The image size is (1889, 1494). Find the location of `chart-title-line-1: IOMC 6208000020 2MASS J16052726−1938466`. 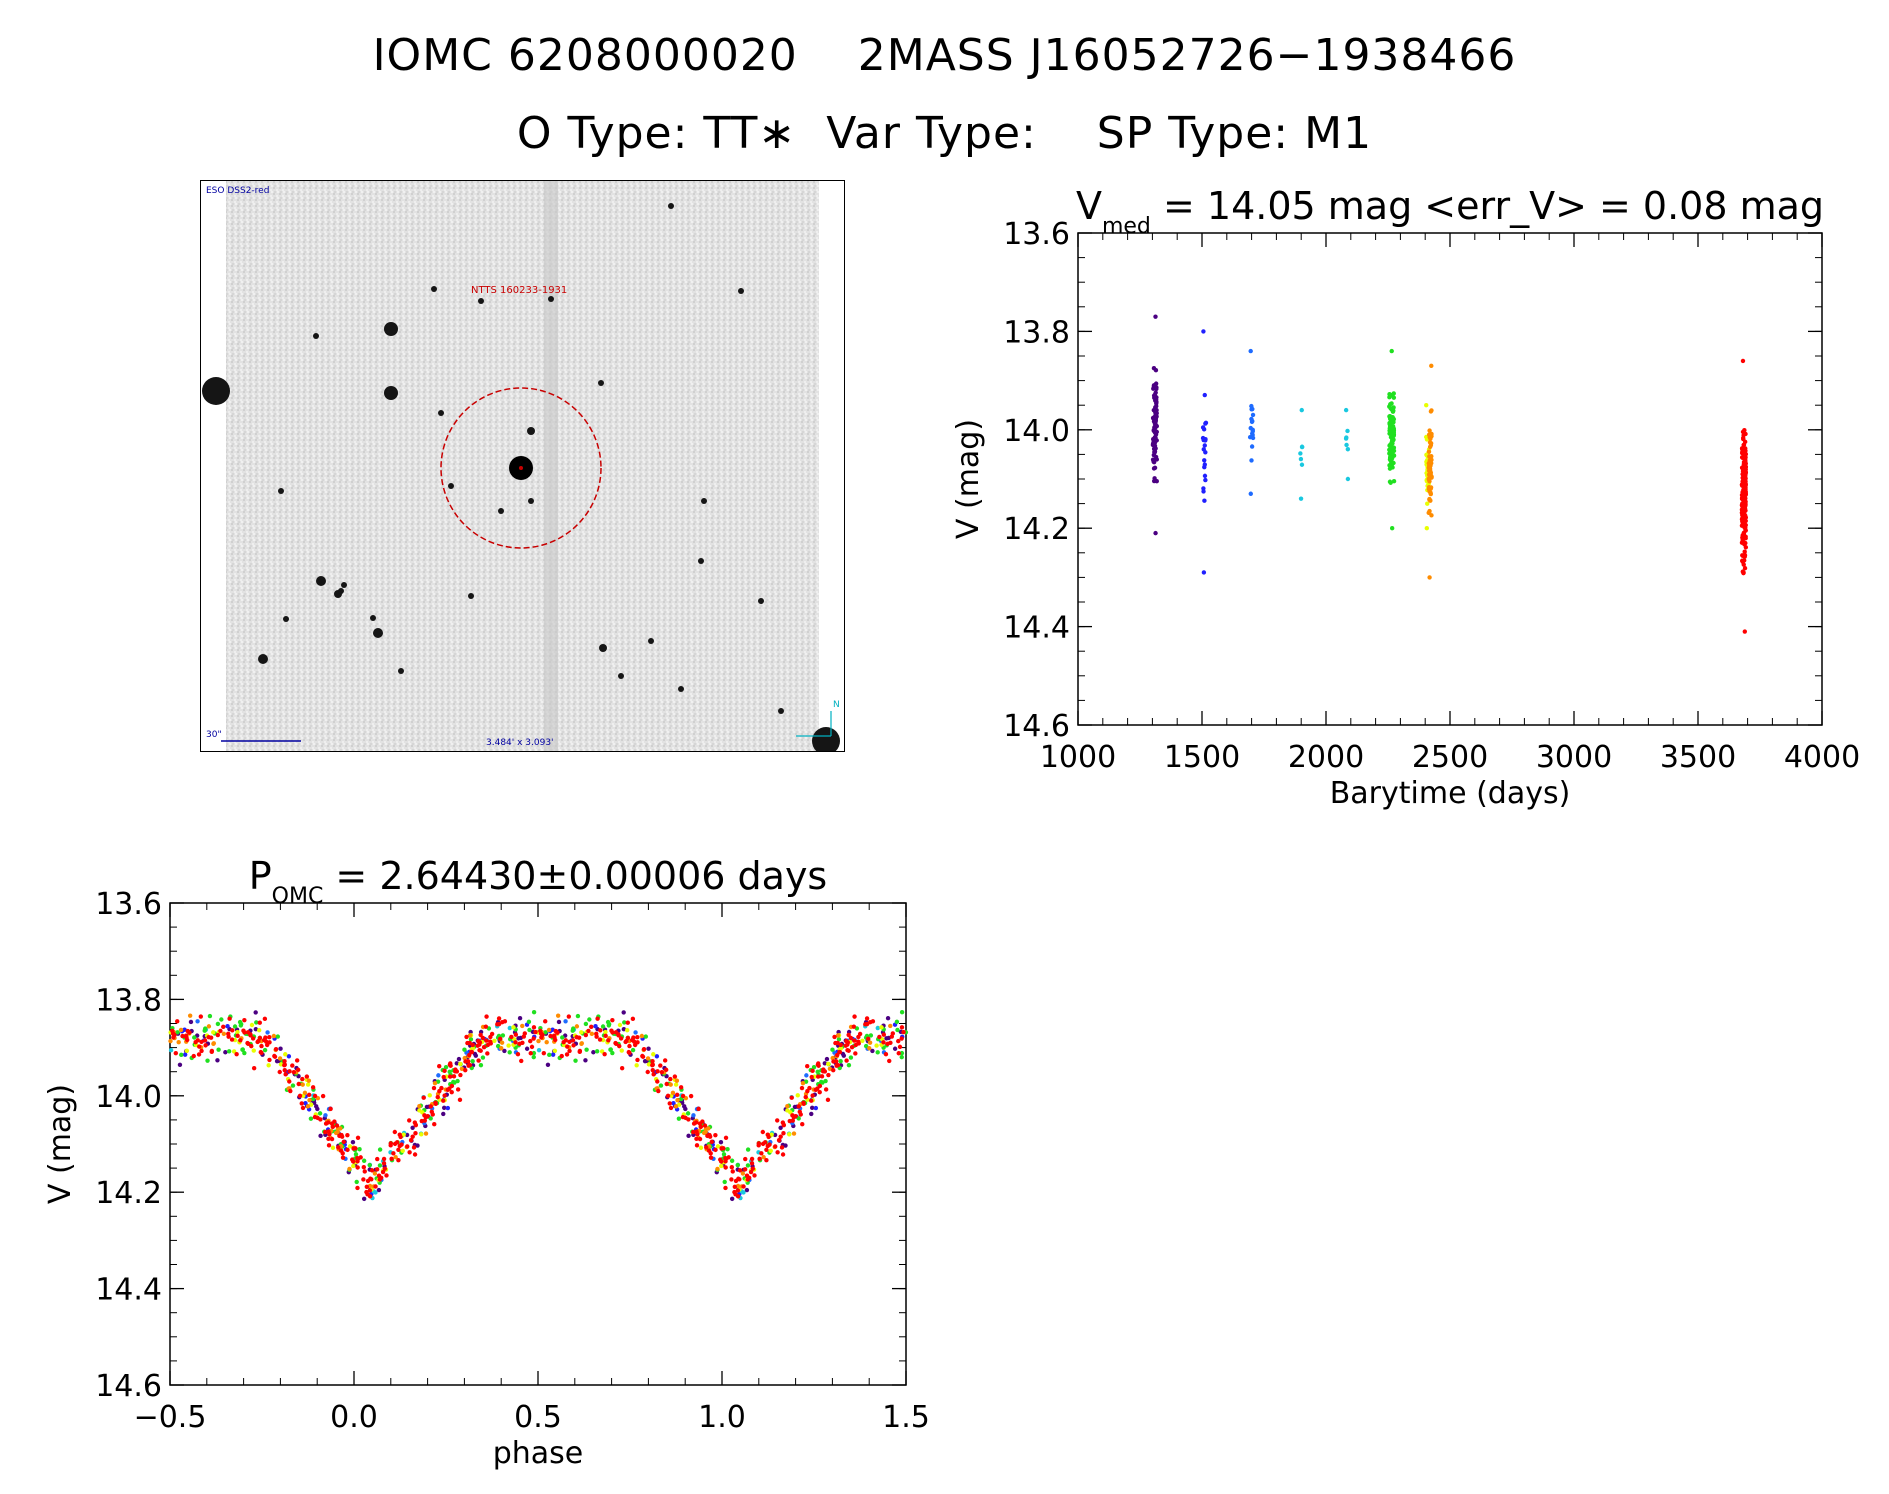

chart-title-line-1: IOMC 6208000020 2MASS J16052726−1938466 is located at coordinates (944, 55).